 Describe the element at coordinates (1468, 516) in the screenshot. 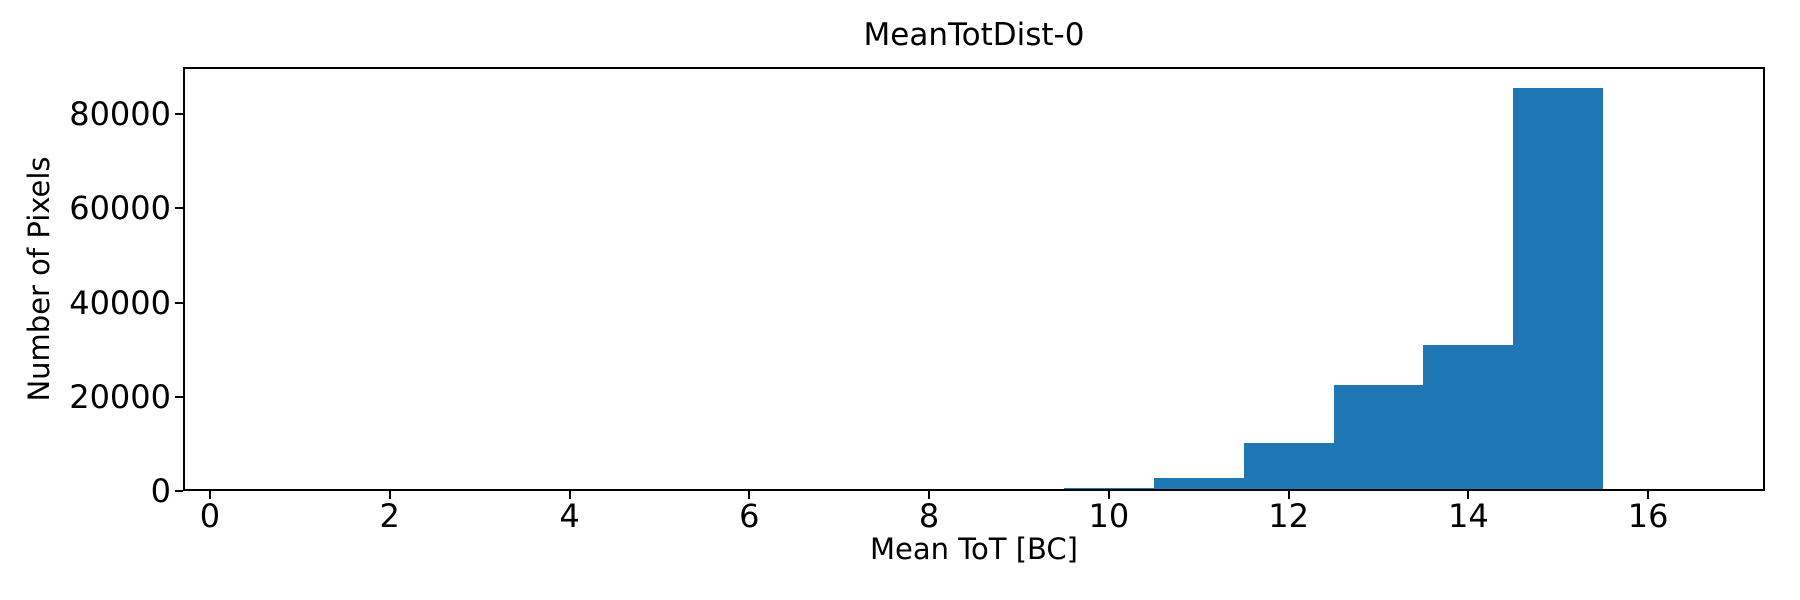

I see `x-tick-label: 14` at that location.